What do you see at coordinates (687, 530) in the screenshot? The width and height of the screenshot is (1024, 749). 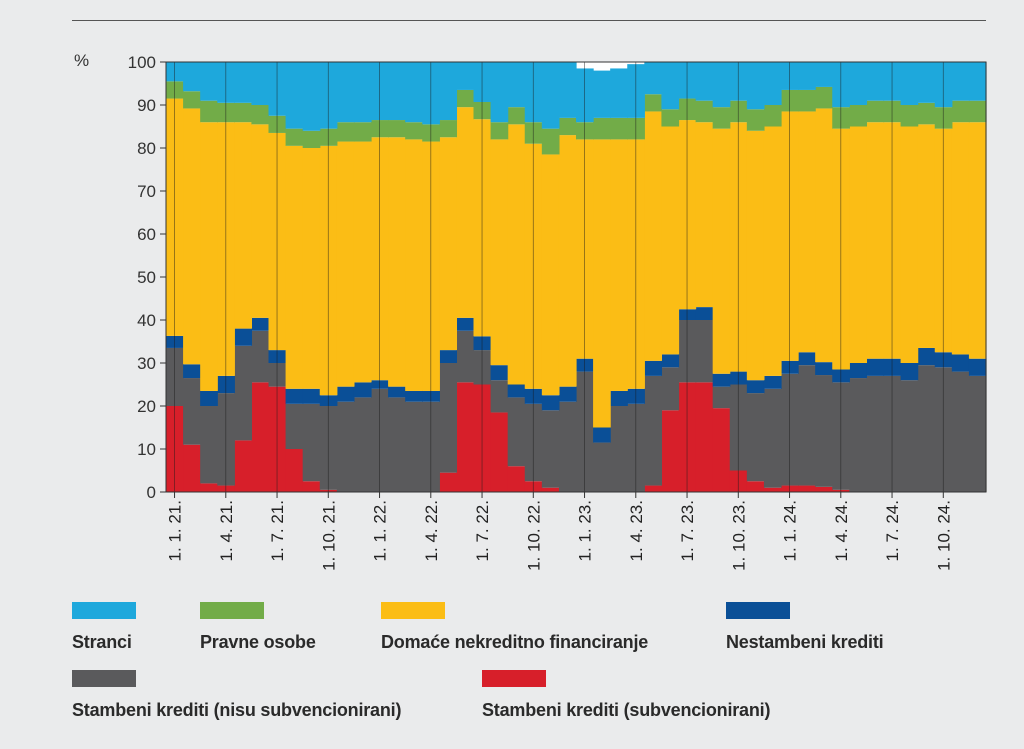 I see `x-tick-label: 1. 7. 23.` at bounding box center [687, 530].